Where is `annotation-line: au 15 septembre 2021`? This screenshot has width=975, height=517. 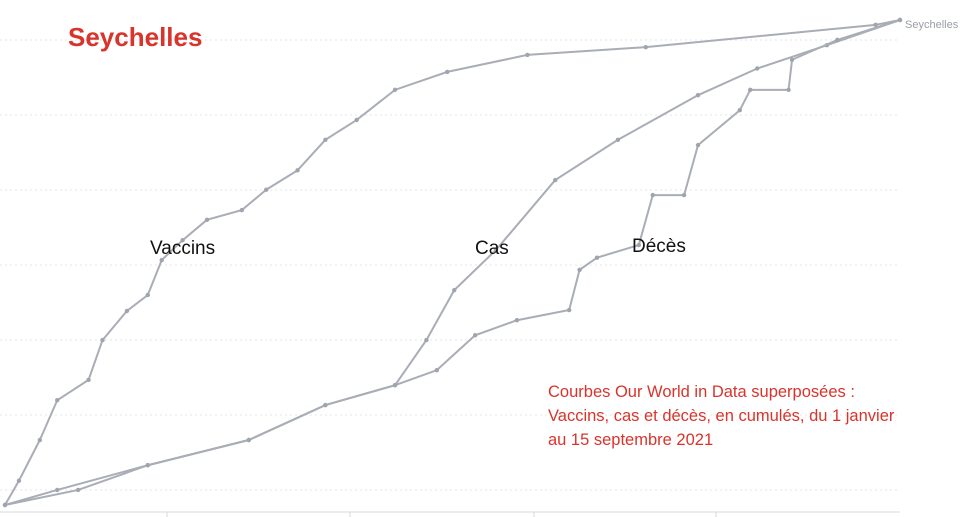
annotation-line: au 15 septembre 2021 is located at coordinates (631, 440).